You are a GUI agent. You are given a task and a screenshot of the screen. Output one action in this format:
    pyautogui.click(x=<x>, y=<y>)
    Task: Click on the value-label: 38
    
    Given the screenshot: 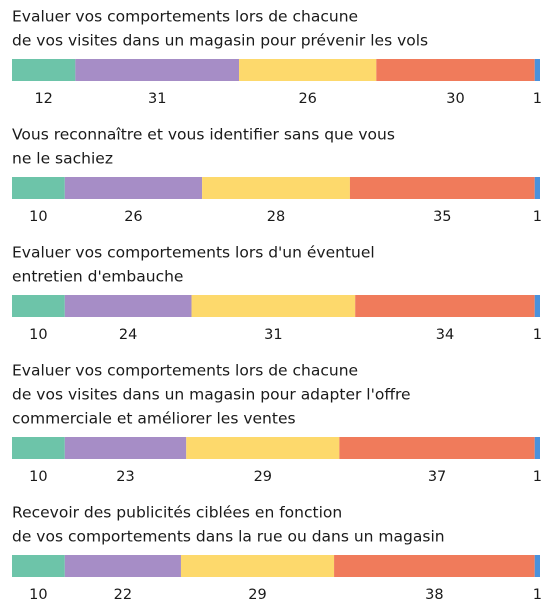 What is the action you would take?
    pyautogui.click(x=434, y=595)
    